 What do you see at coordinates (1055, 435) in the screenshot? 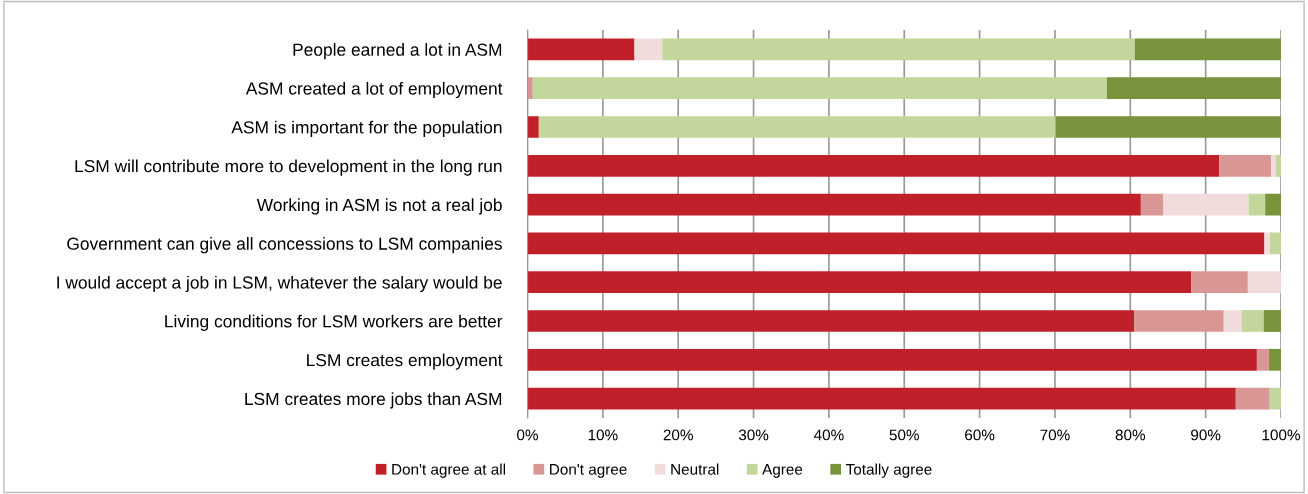
I see `x-tick-label: 70%` at bounding box center [1055, 435].